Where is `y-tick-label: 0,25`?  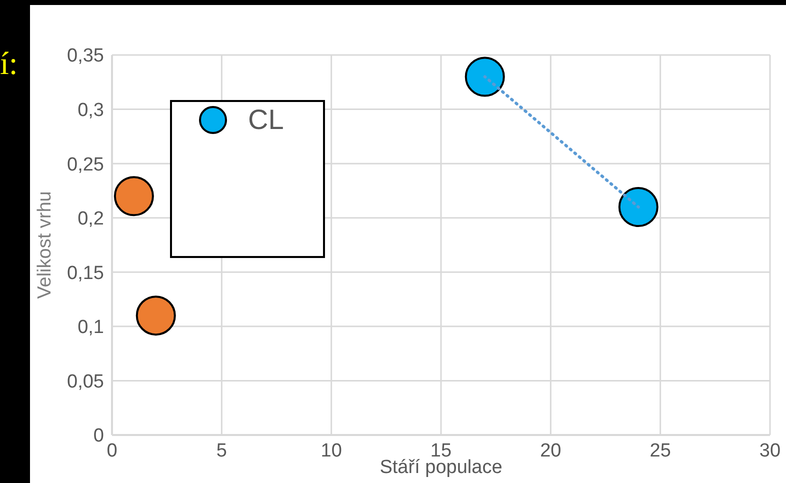 y-tick-label: 0,25 is located at coordinates (85, 165).